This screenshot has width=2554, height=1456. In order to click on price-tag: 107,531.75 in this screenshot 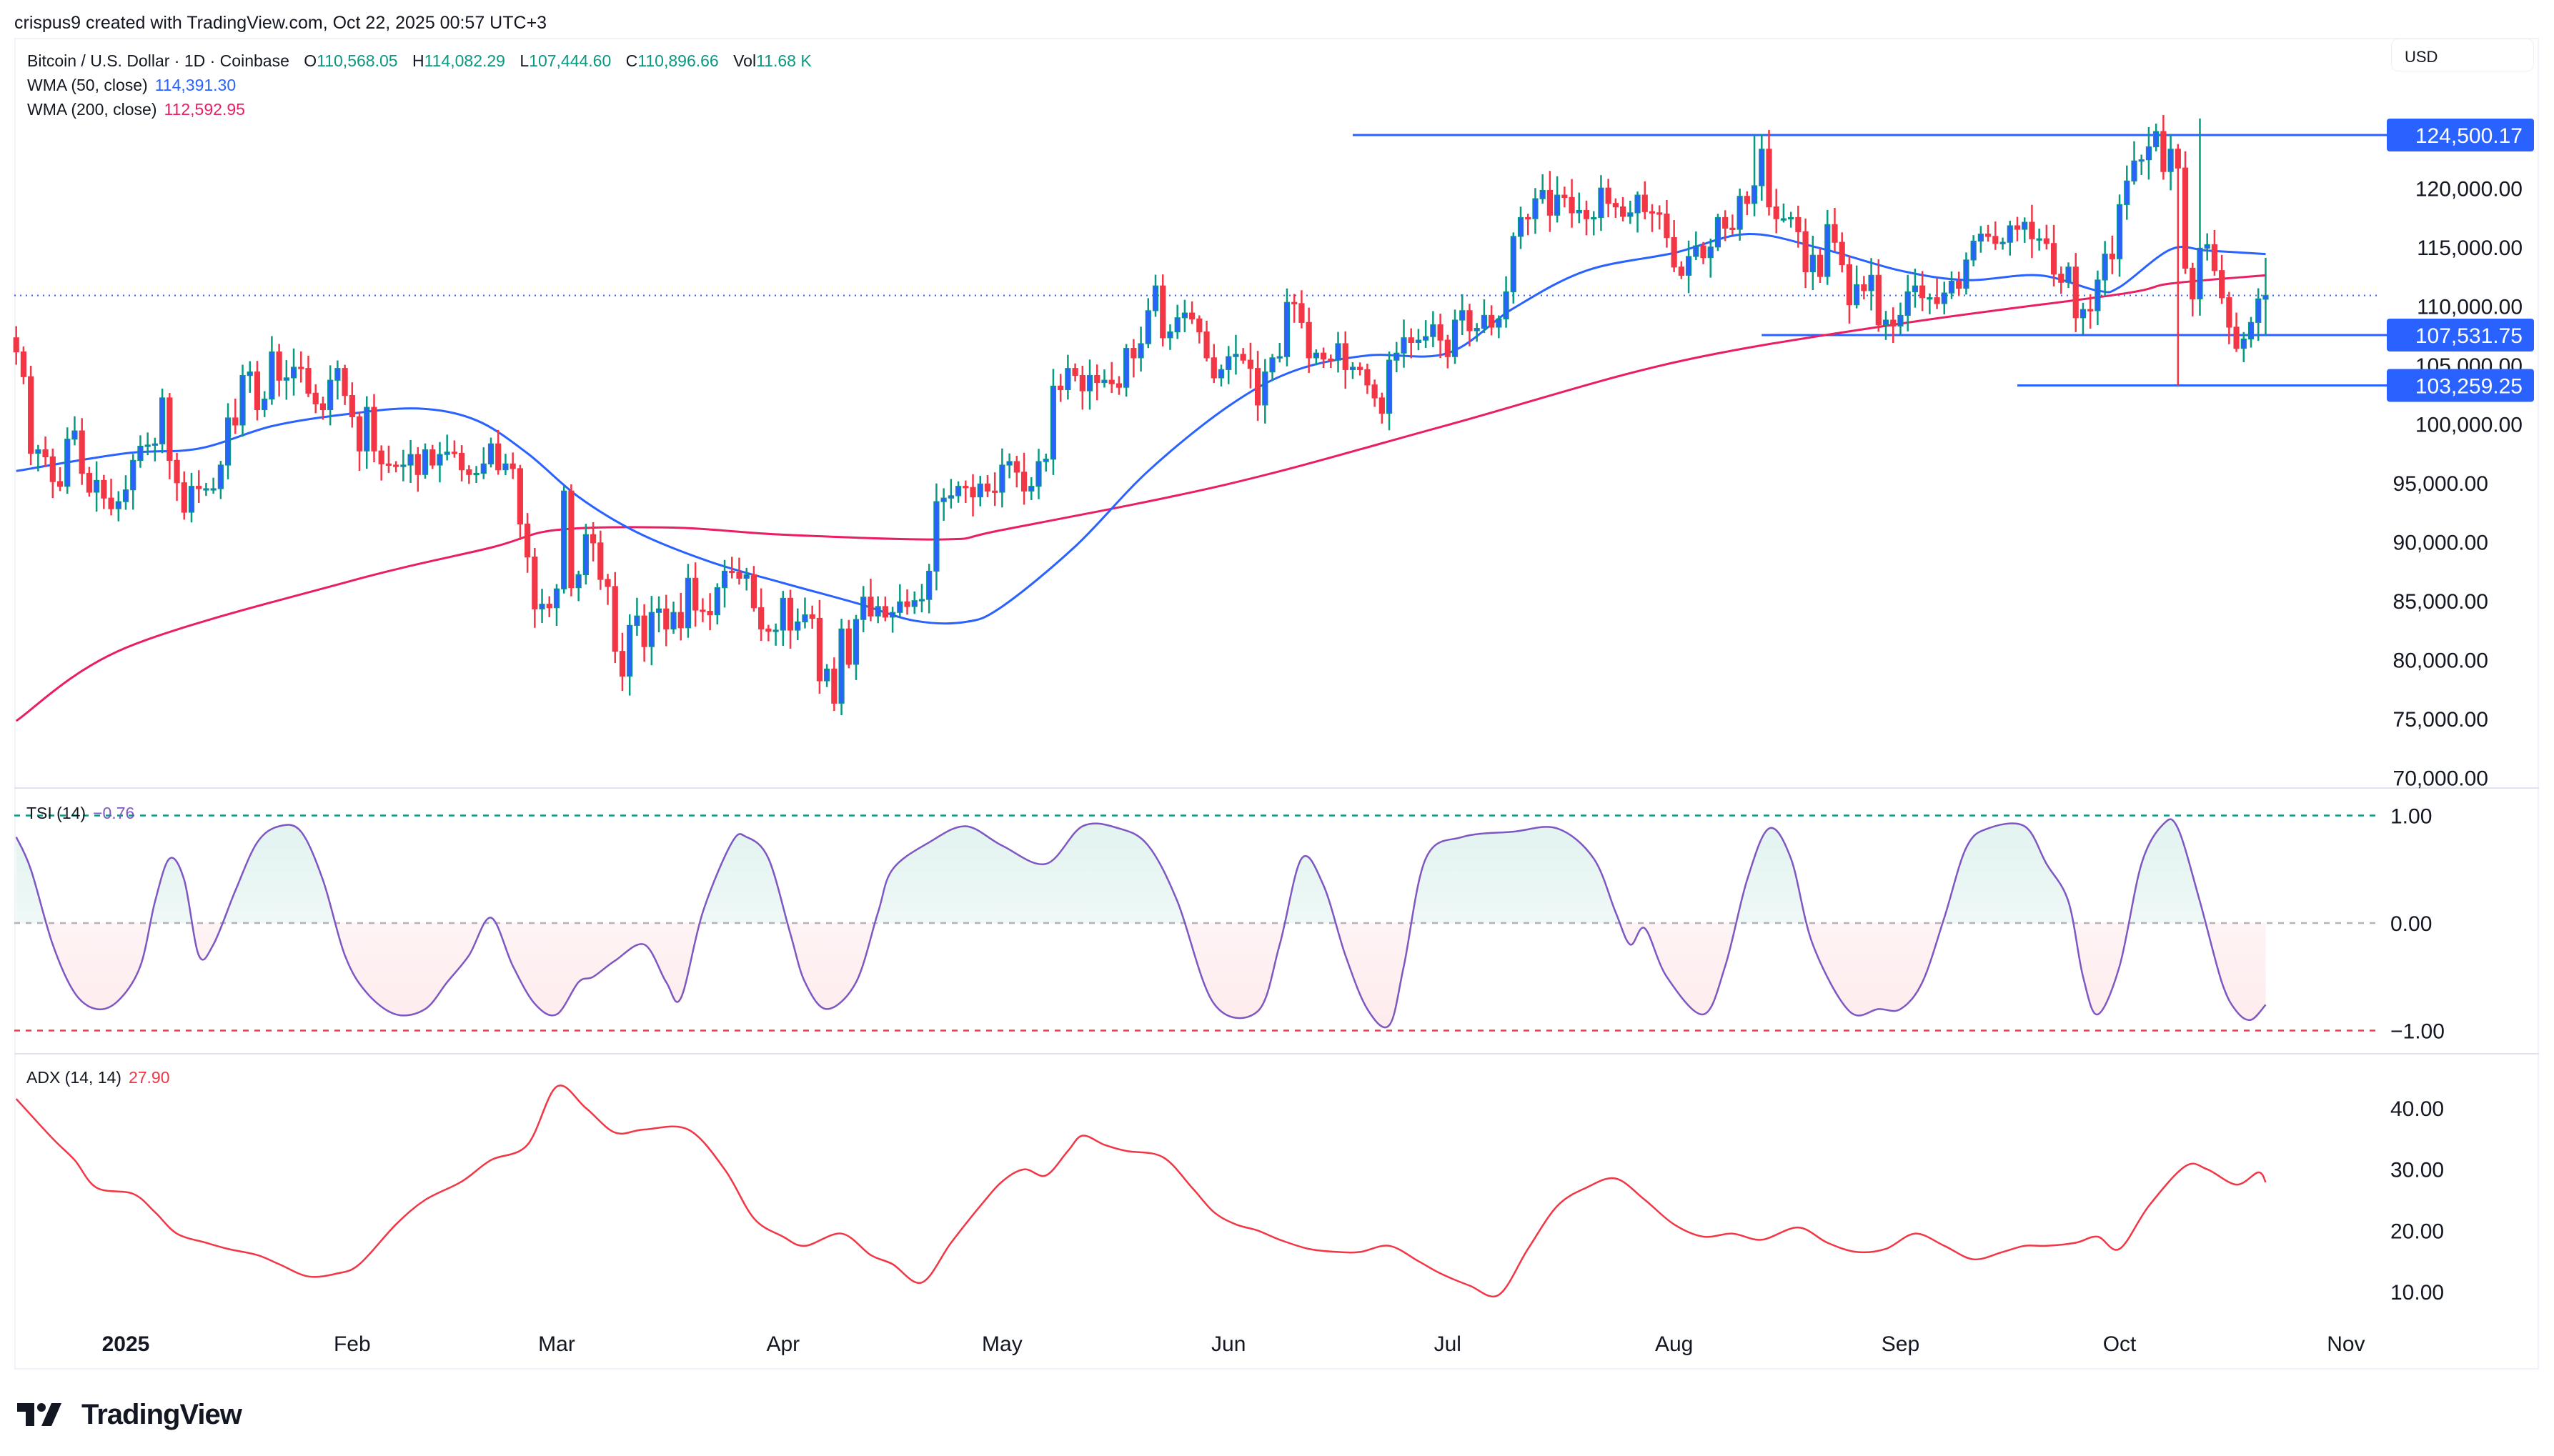, I will do `click(2460, 334)`.